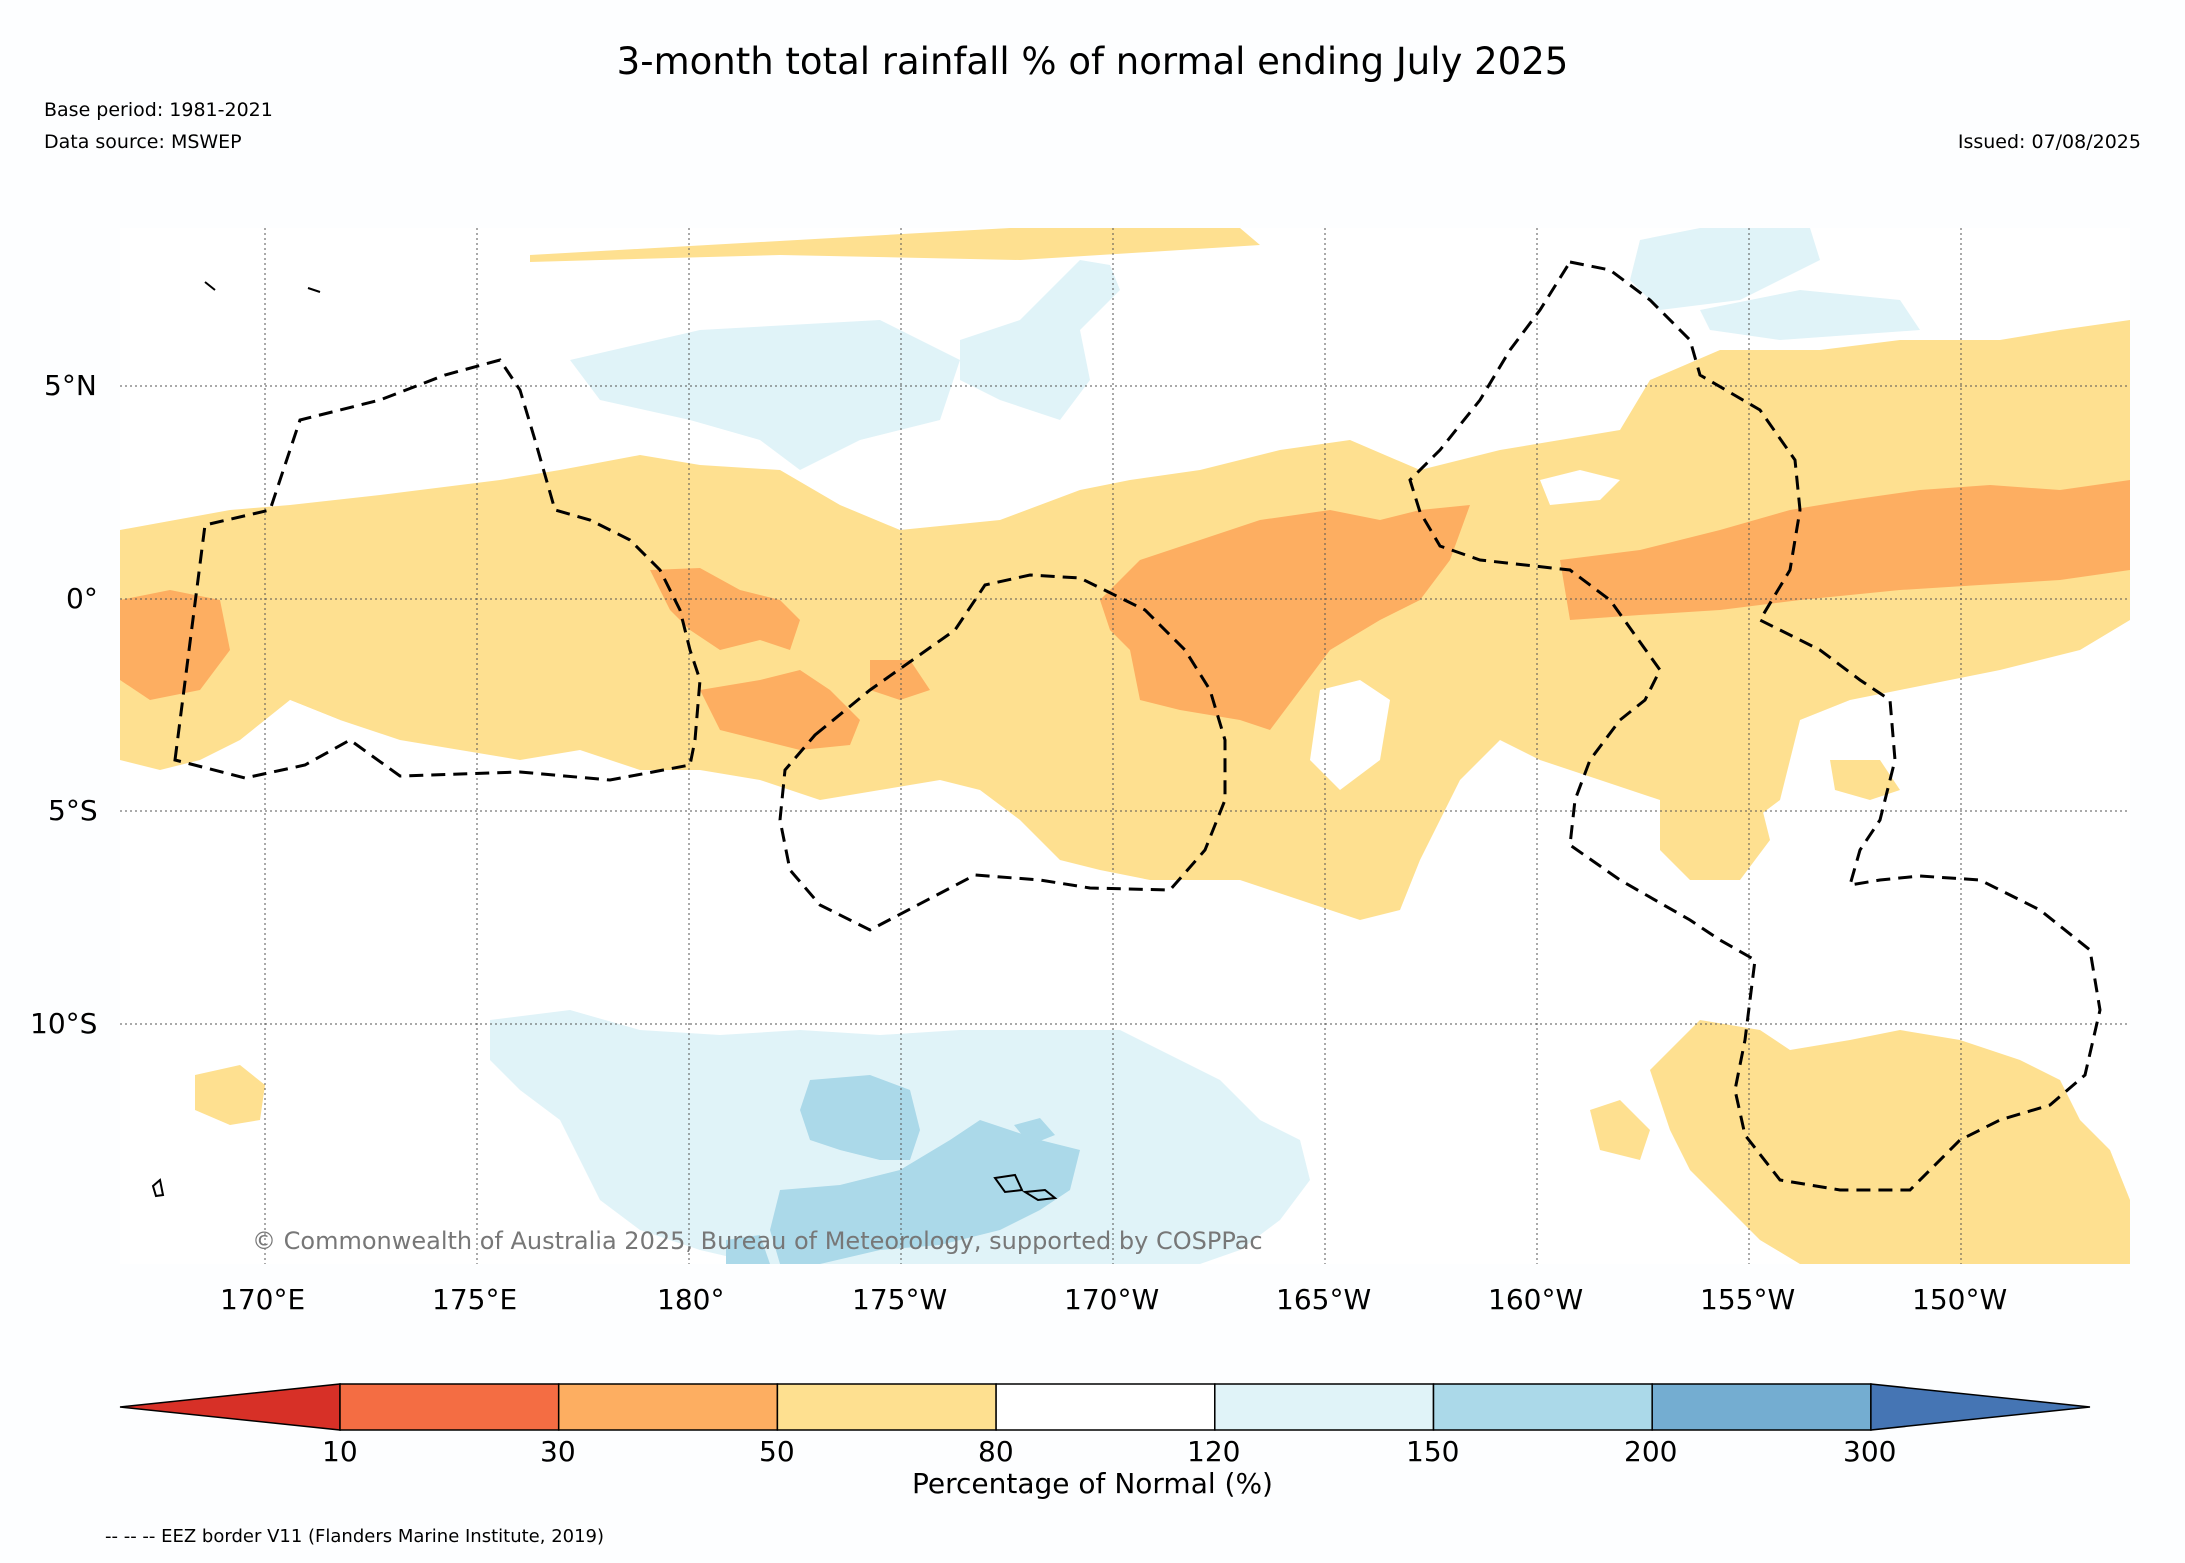 The height and width of the screenshot is (1563, 2185). Describe the element at coordinates (1748, 1299) in the screenshot. I see `lon-label: 155°W` at that location.